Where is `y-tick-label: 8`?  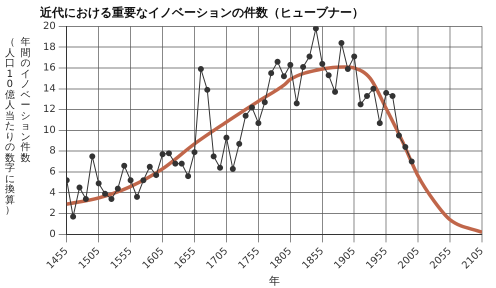 y-tick-label: 8 is located at coordinates (52, 151).